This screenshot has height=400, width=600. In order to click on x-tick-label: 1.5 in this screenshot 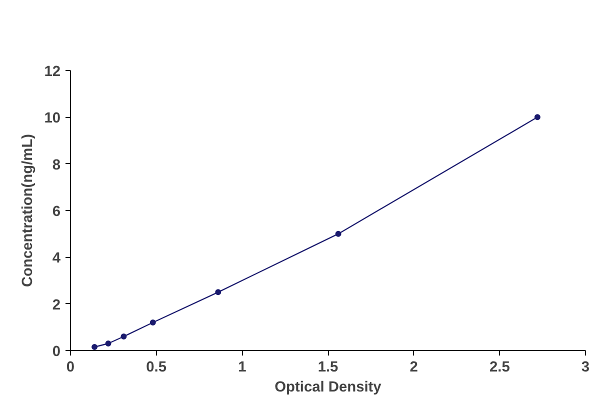, I will do `click(328, 368)`.